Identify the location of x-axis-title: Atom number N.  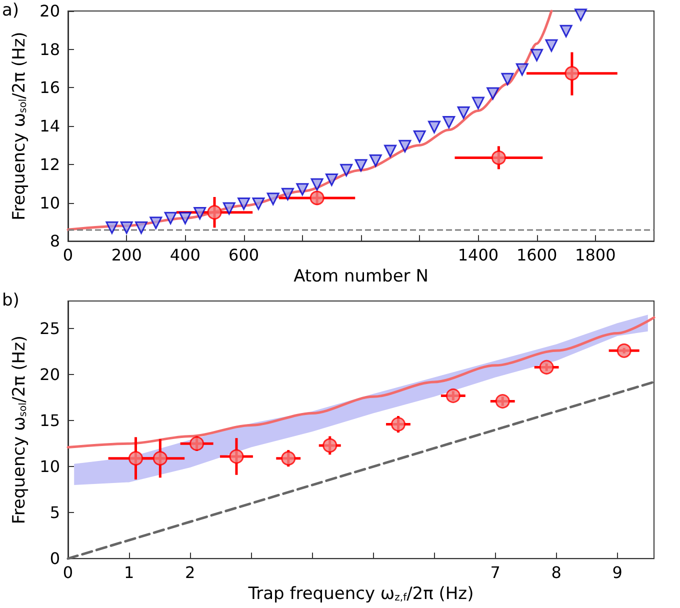
(361, 276).